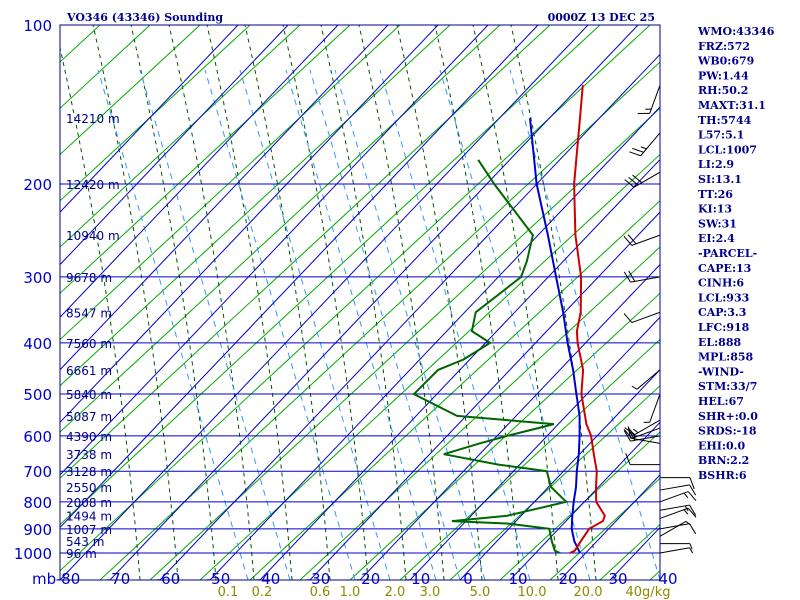 The width and height of the screenshot is (800, 600). Describe the element at coordinates (418, 579) in the screenshot. I see `temperature-tick-label: -10` at that location.